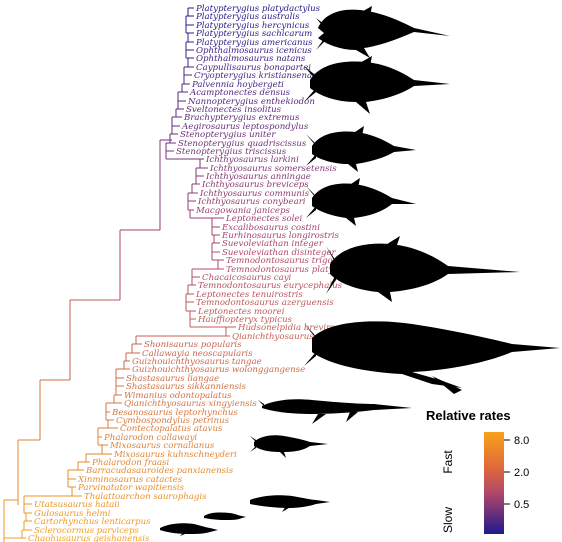 Image resolution: width=562 pixels, height=542 pixels. What do you see at coordinates (270, 228) in the screenshot?
I see `taxon-label: Excalibosaurus costini` at bounding box center [270, 228].